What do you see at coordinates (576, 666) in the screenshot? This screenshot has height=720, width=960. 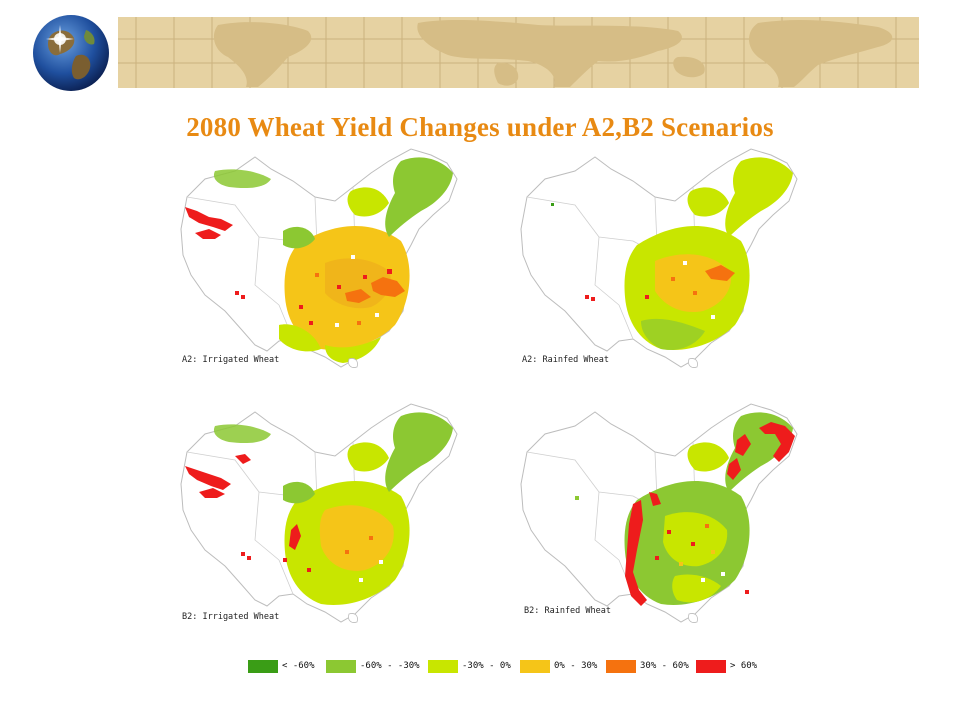 I see `legend-label: 0% - 30%` at bounding box center [576, 666].